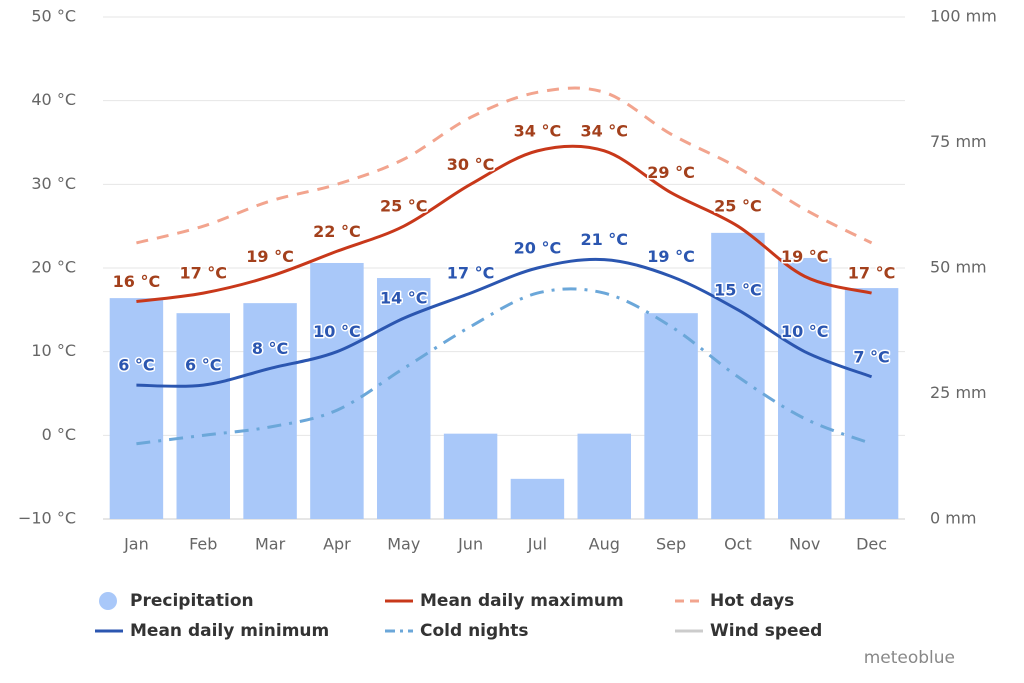 Image resolution: width=1024 pixels, height=683 pixels. Describe the element at coordinates (766, 631) in the screenshot. I see `legend-label: Wind speed` at that location.